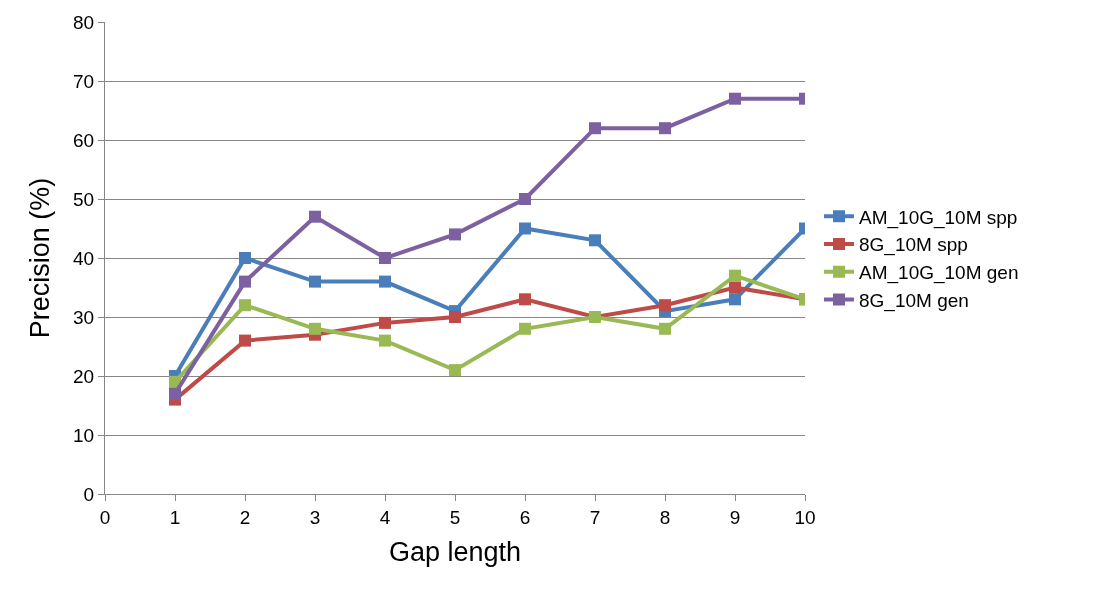 This screenshot has width=1095, height=594. I want to click on x-tick-label: 8, so click(665, 517).